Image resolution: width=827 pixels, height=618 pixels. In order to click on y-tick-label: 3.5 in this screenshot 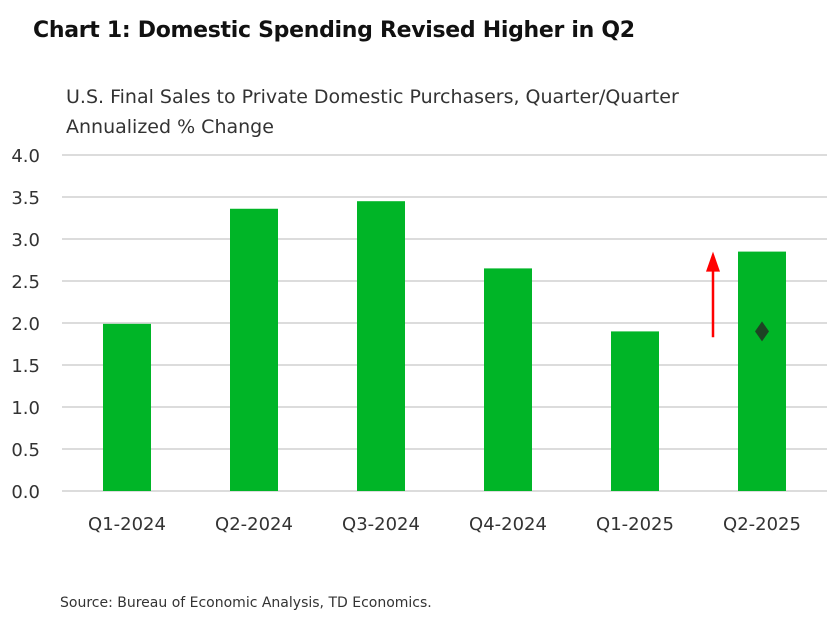, I will do `click(25, 198)`.